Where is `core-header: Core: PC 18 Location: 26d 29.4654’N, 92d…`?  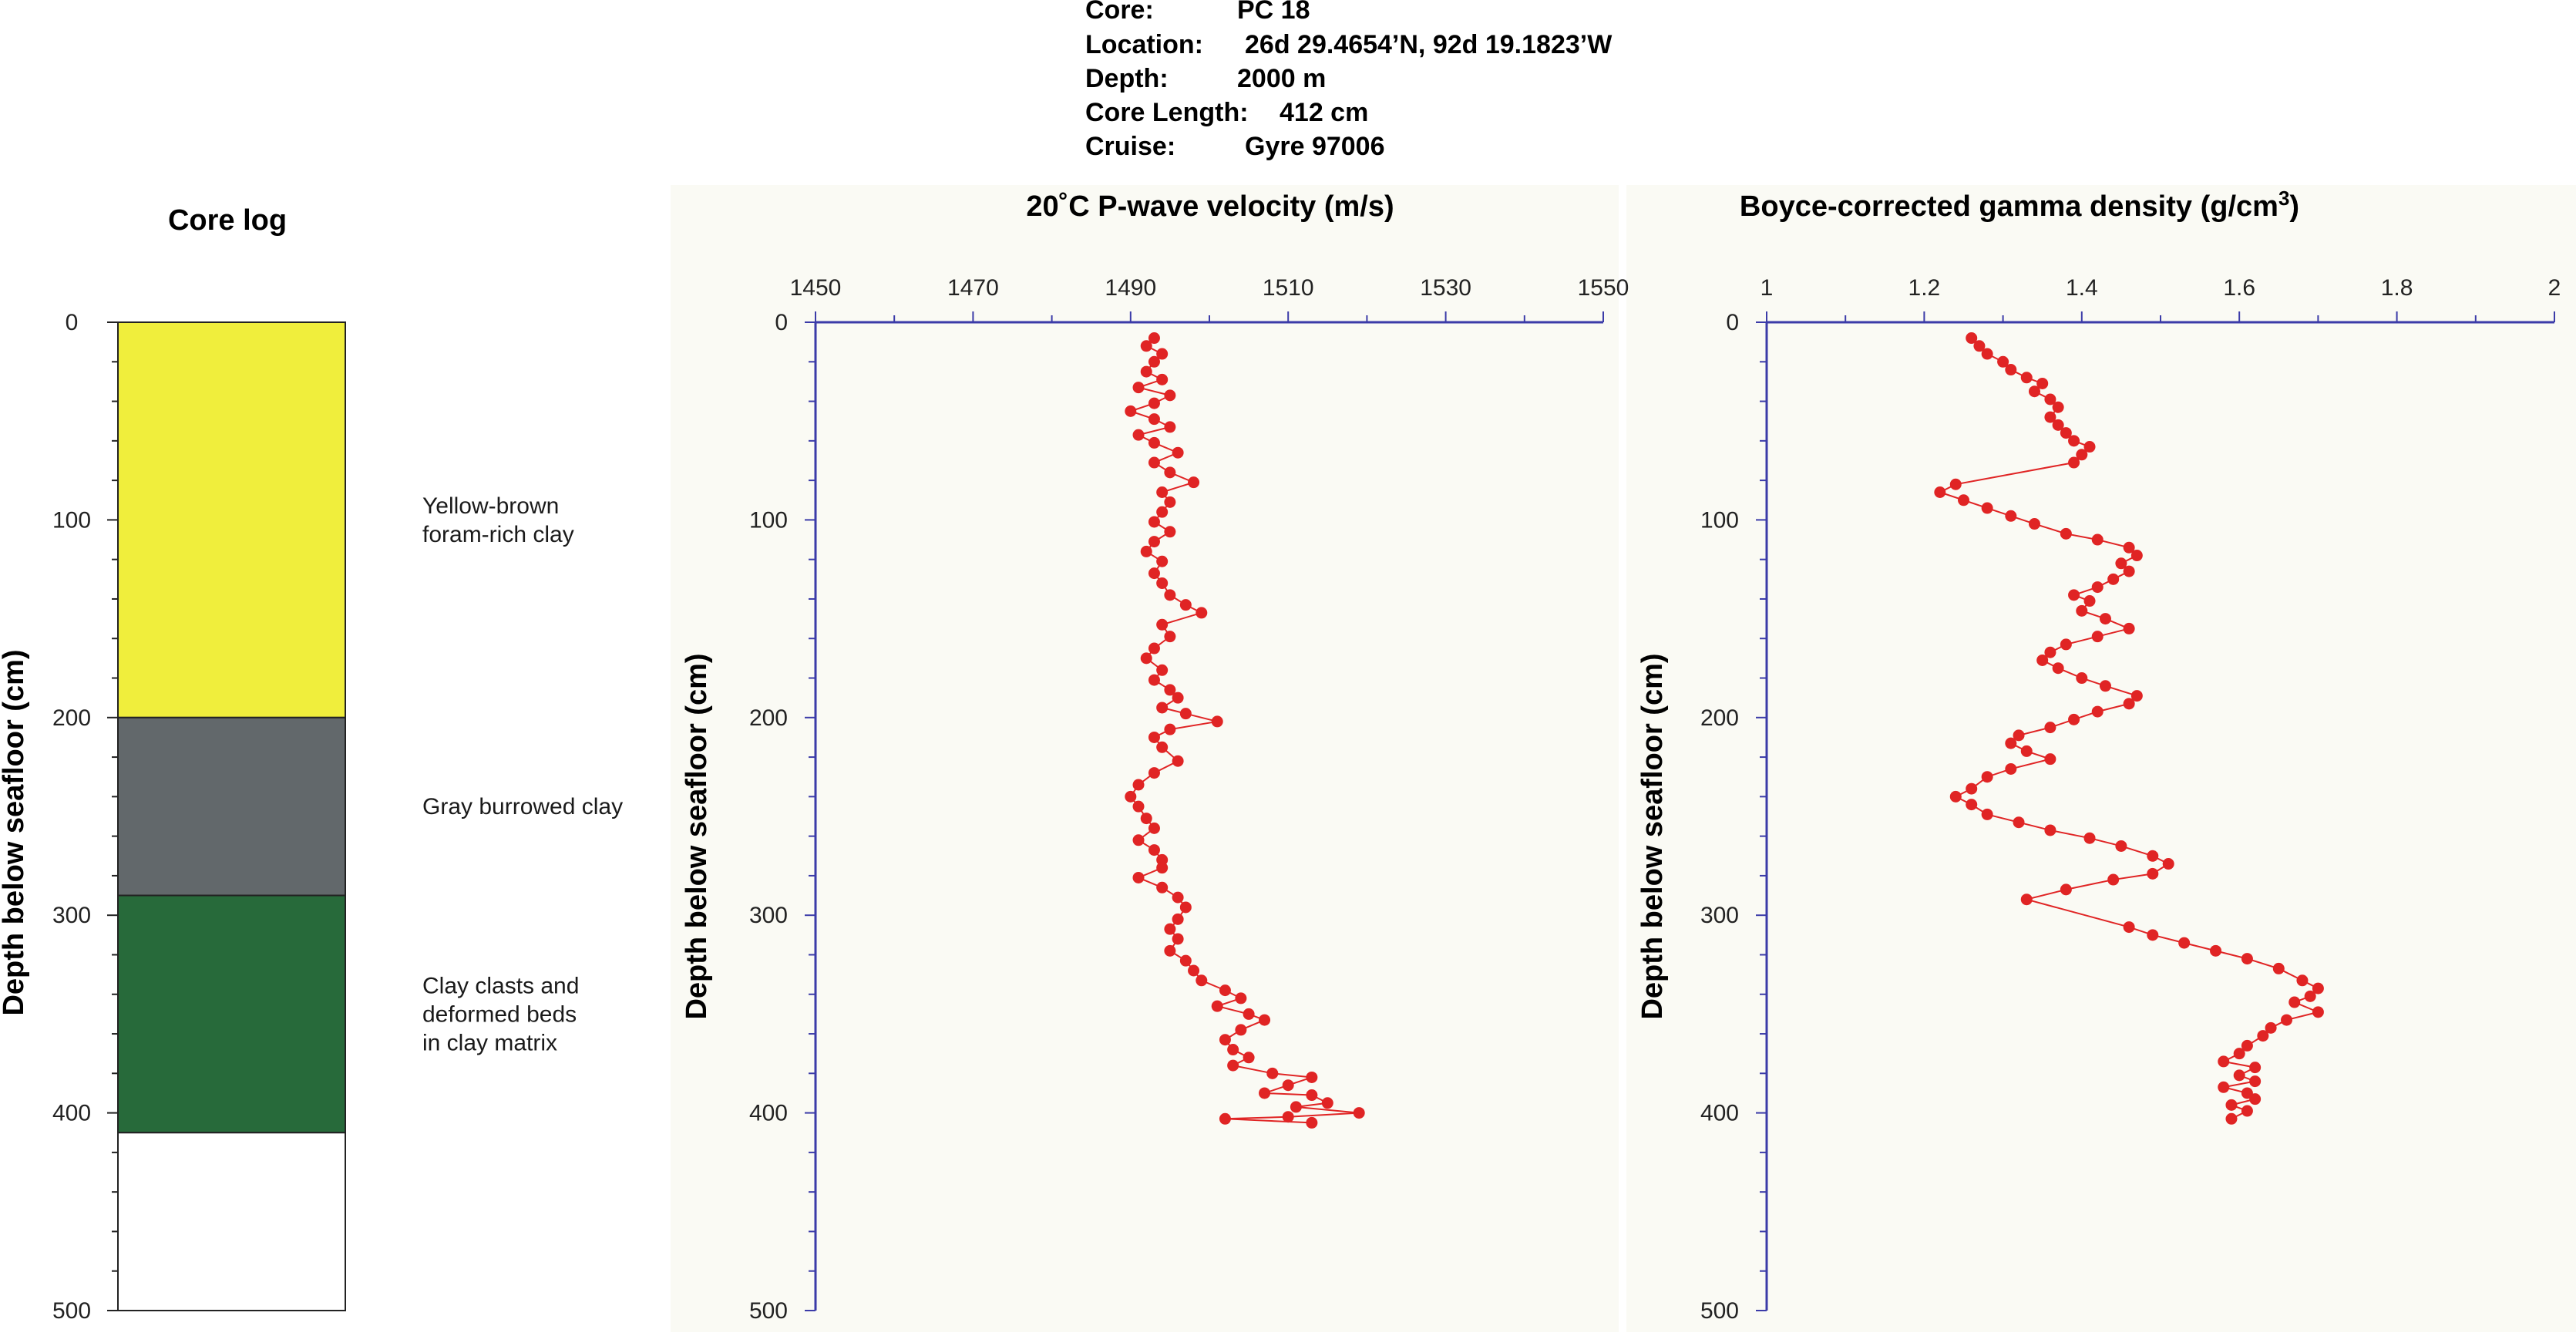 core-header: Core: PC 18 Location: 26d 29.4654’N, 92d… is located at coordinates (1349, 80).